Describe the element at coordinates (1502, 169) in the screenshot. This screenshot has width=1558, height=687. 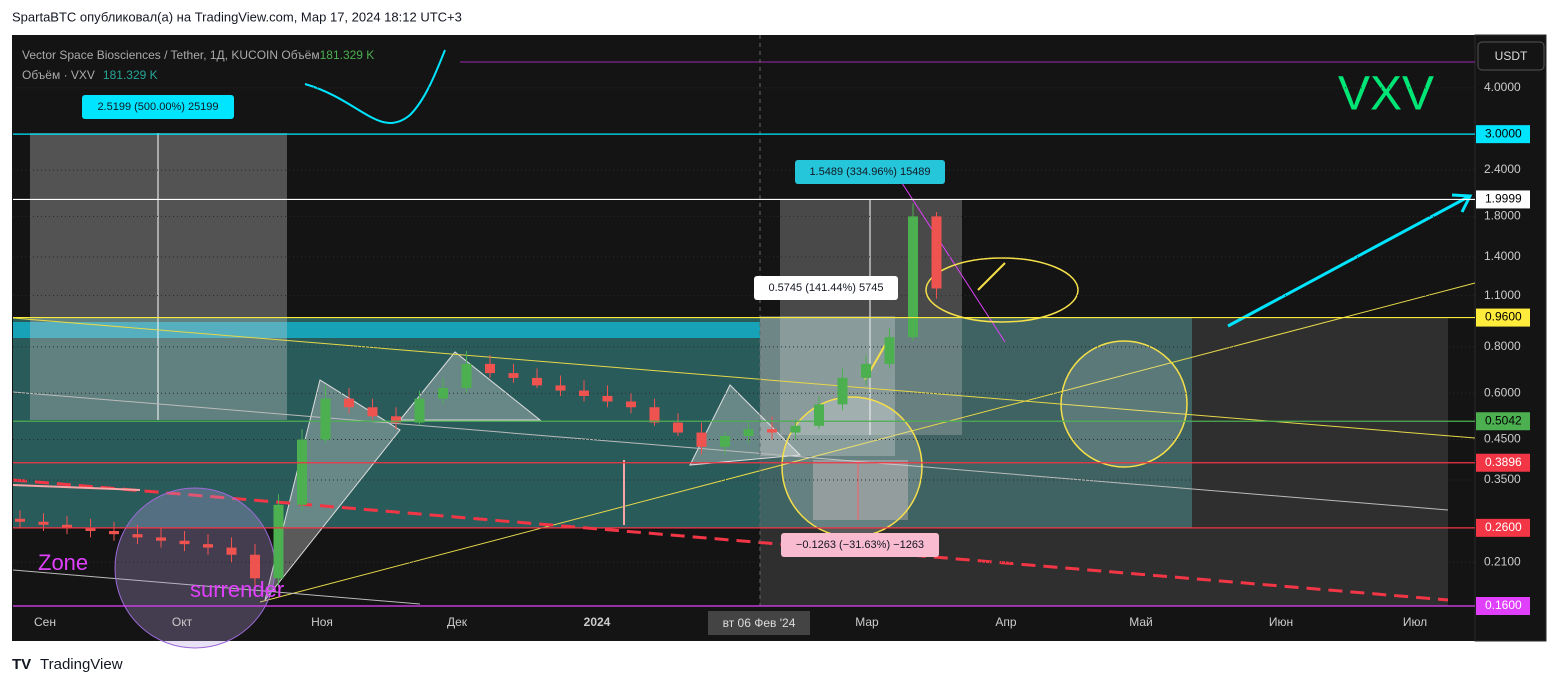
I see `y-tick-label: 2.4000` at that location.